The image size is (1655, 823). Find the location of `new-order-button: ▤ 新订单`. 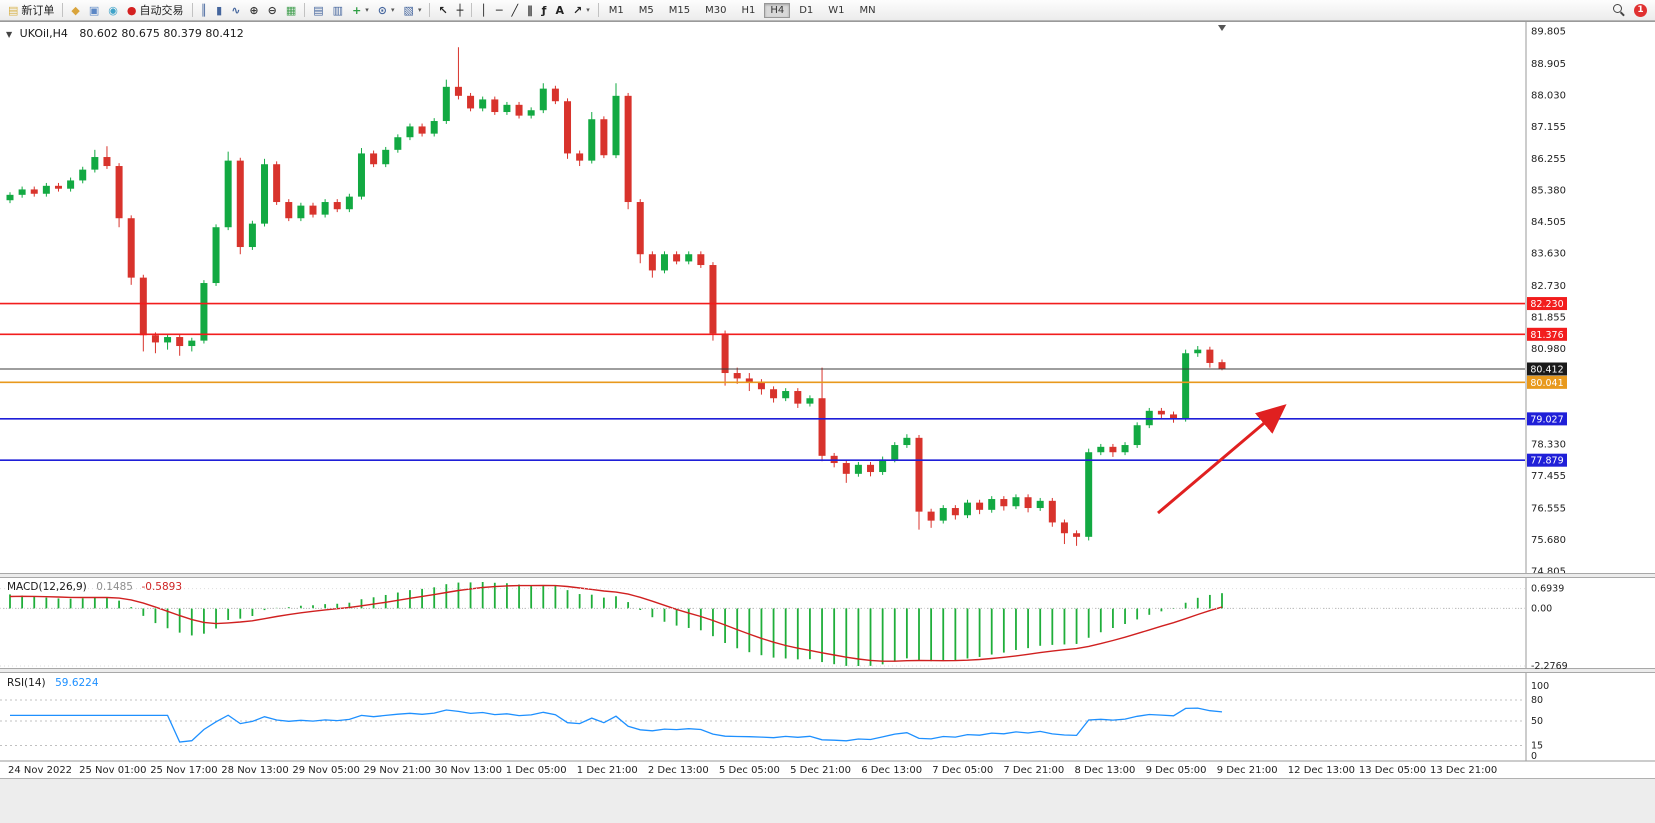

new-order-button: ▤ 新订单 is located at coordinates (31, 10).